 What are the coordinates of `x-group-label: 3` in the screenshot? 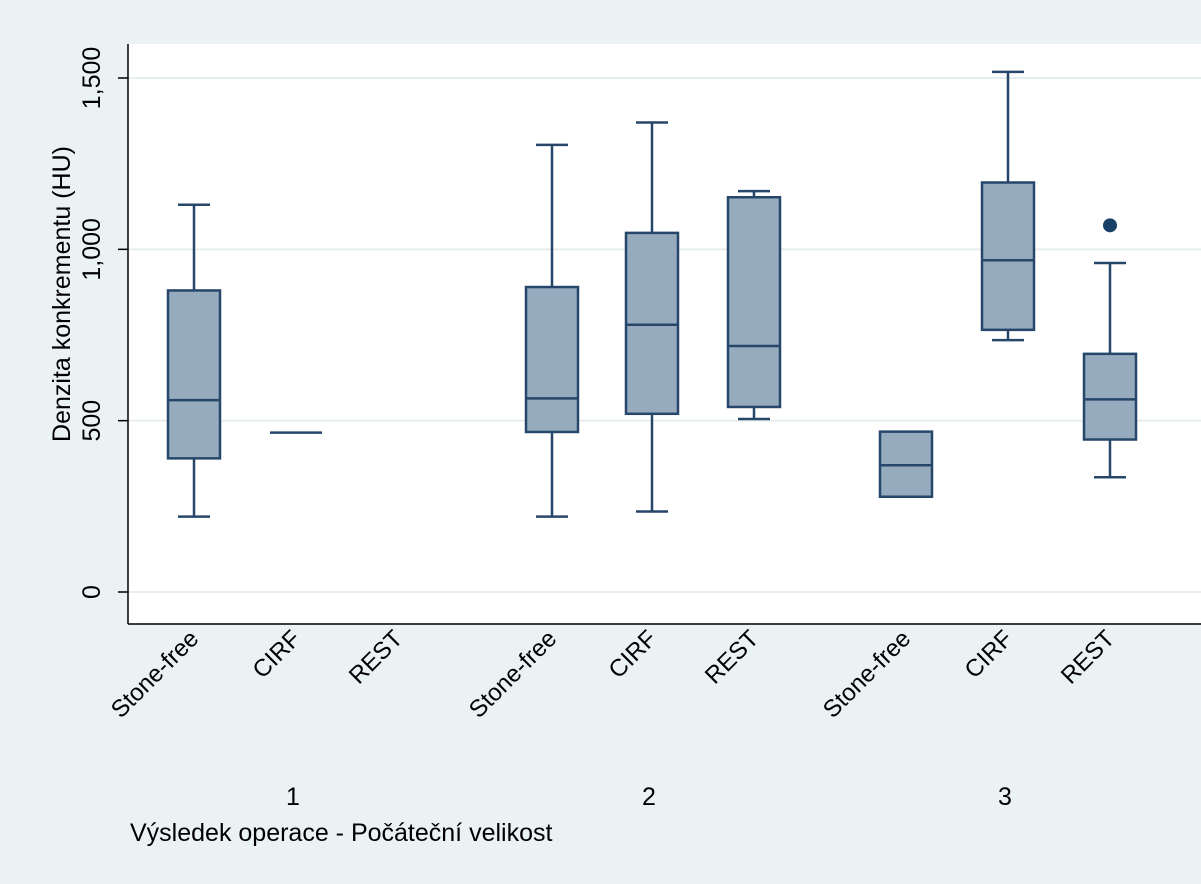 It's located at (1005, 797).